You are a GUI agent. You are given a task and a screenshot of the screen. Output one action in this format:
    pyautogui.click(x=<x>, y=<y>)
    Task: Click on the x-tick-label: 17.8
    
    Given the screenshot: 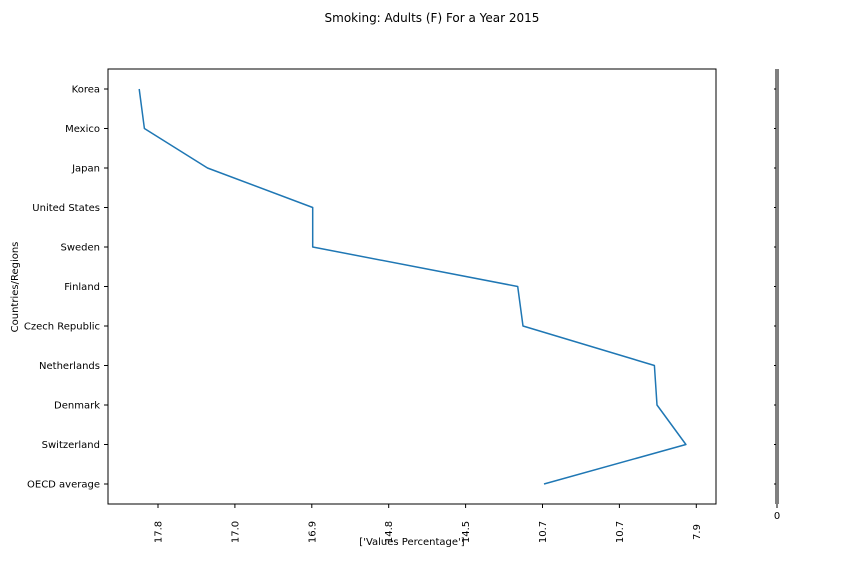 What is the action you would take?
    pyautogui.click(x=159, y=532)
    